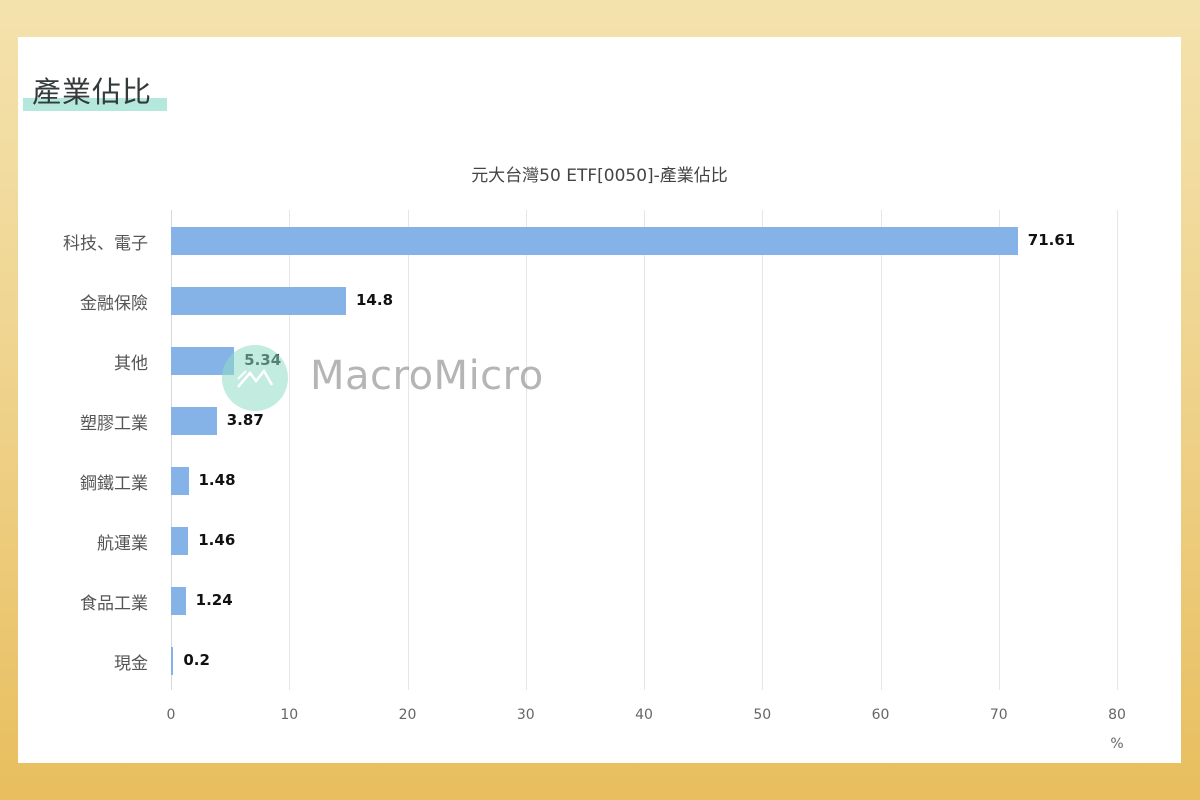  I want to click on x-axis-unit: %, so click(1117, 744).